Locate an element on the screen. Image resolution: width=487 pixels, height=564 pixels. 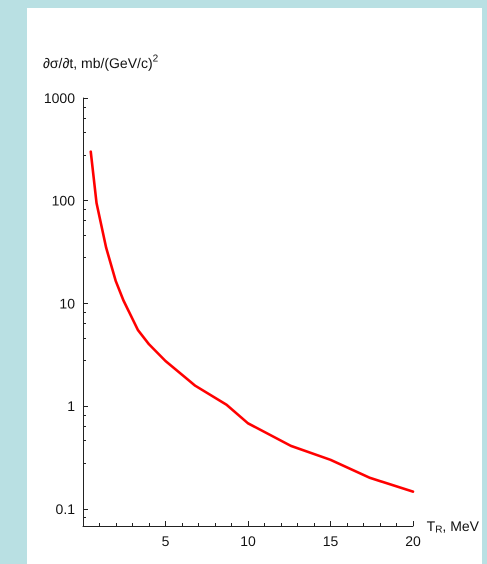
y-tick-label: 100 is located at coordinates (64, 200).